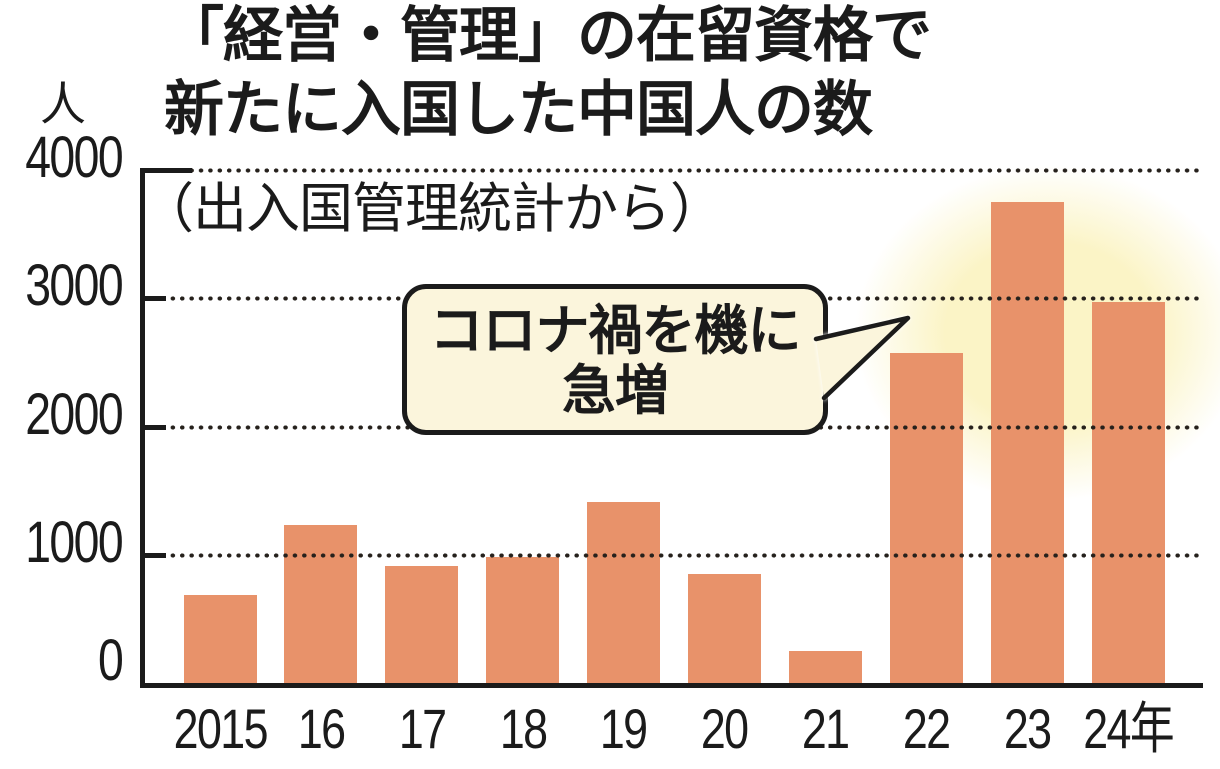 Image resolution: width=1220 pixels, height=769 pixels. I want to click on chart-title-line-2: 新たに入国した中国人の数, so click(518, 109).